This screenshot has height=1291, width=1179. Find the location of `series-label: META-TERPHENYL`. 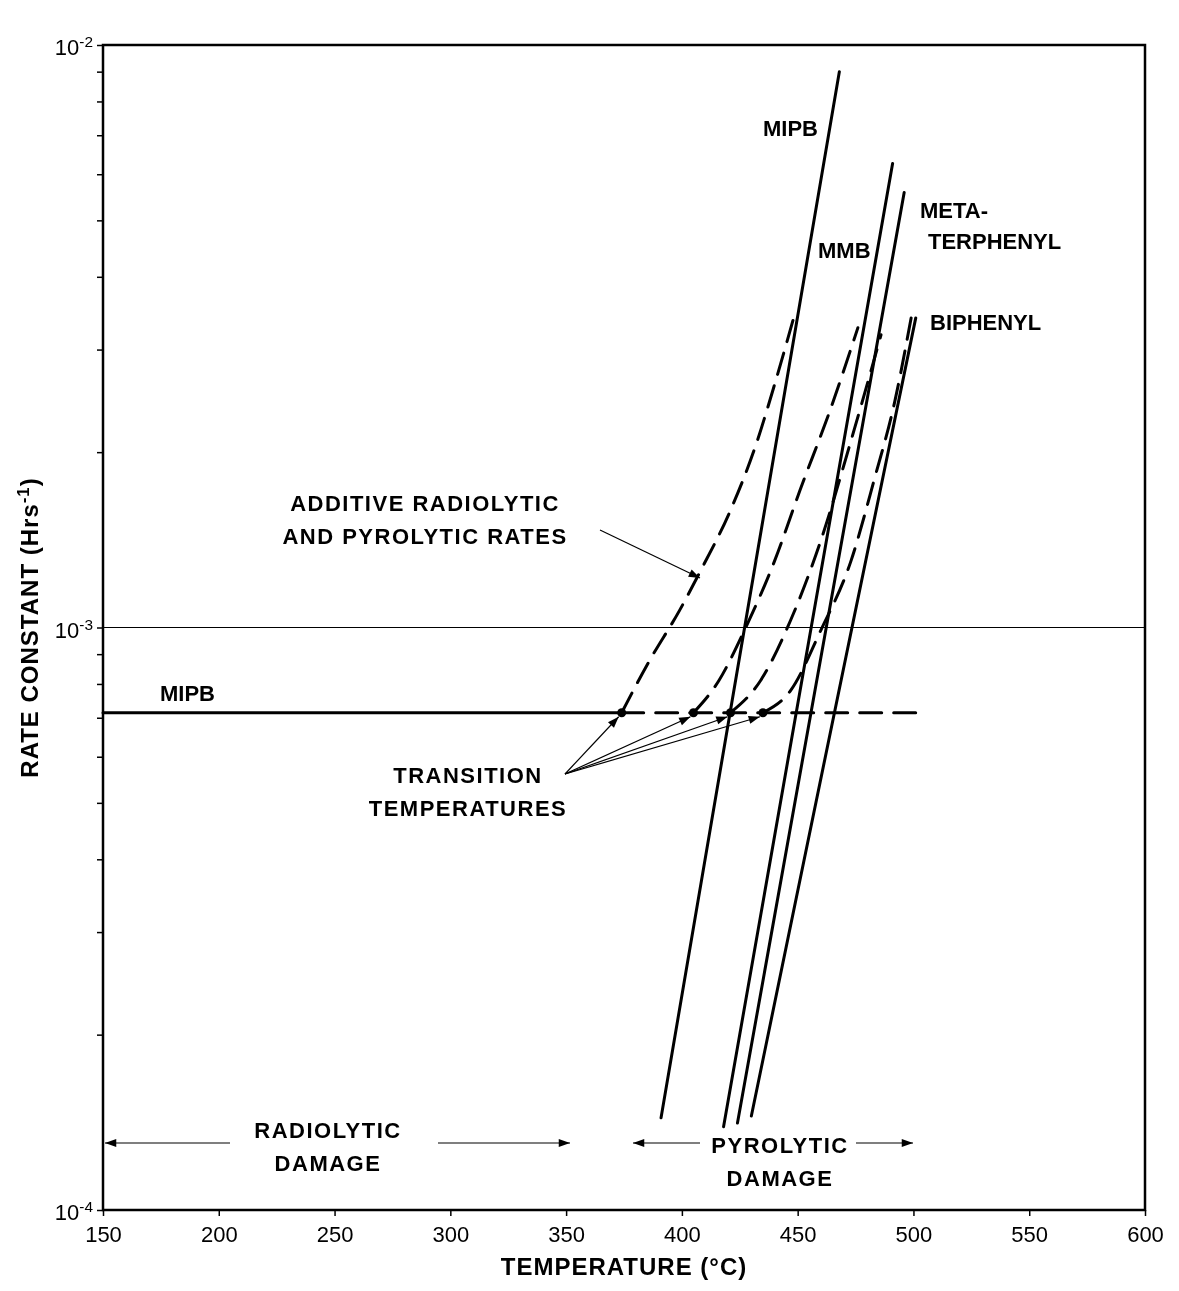

series-label: META-TERPHENYL is located at coordinates (991, 226).